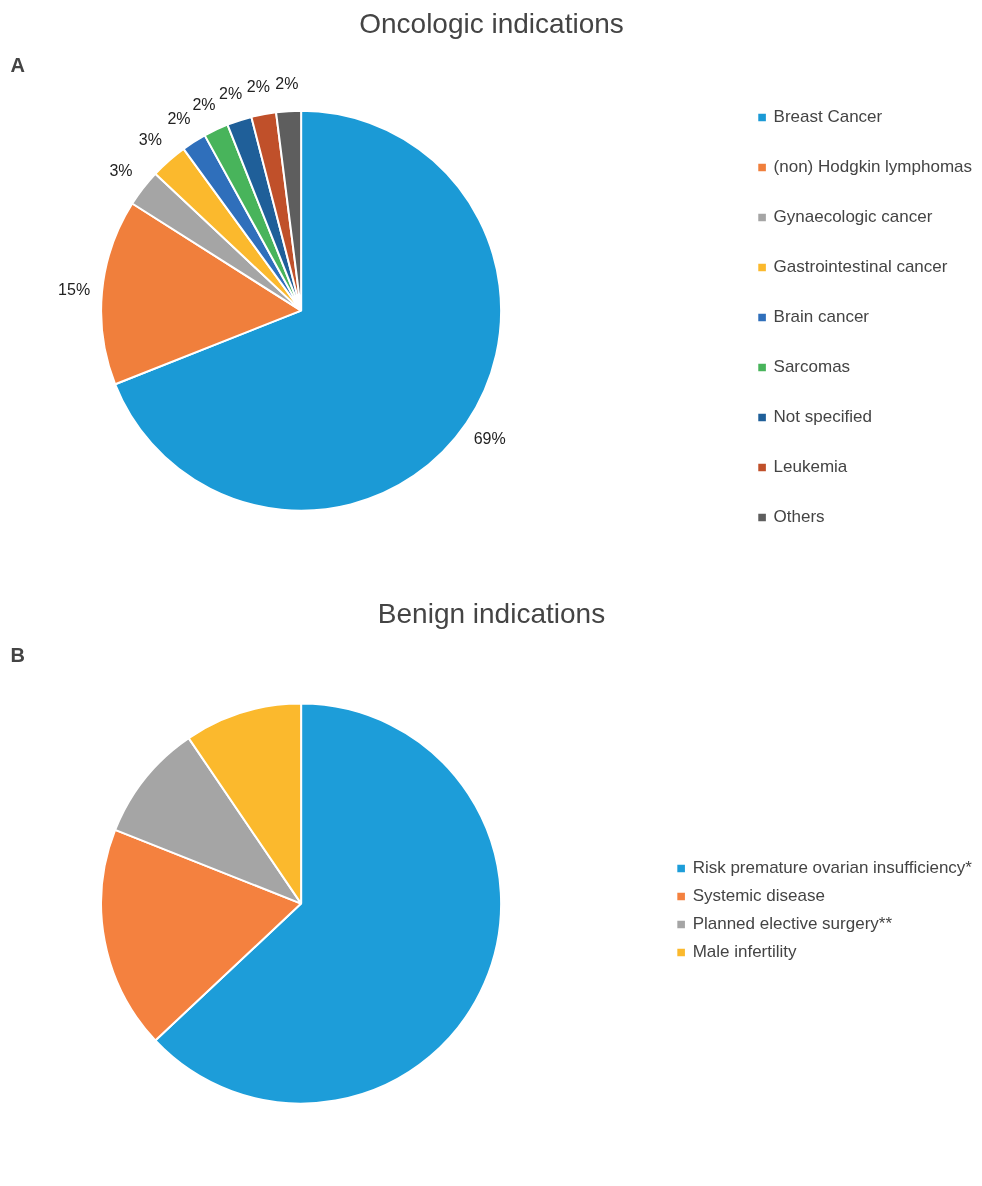 Image resolution: width=982 pixels, height=1186 pixels. I want to click on legend-label: (non) Hodgkin lymphomas, so click(872, 166).